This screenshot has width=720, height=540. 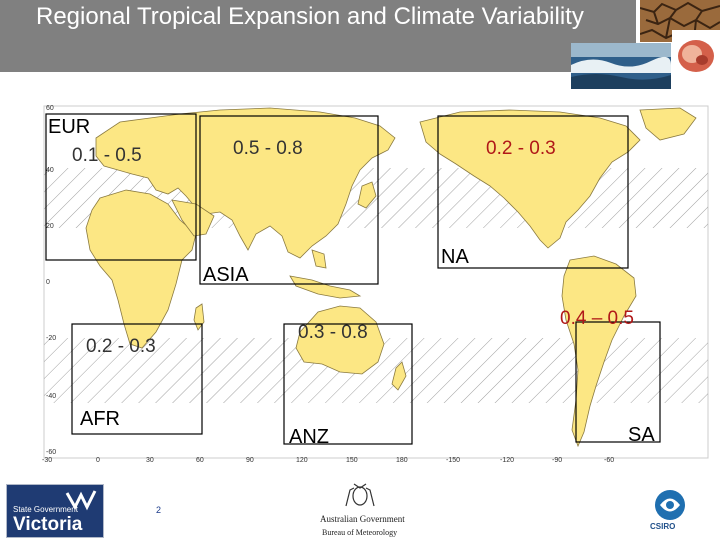 What do you see at coordinates (45, 509) in the screenshot?
I see `victoria-small-text: State Government` at bounding box center [45, 509].